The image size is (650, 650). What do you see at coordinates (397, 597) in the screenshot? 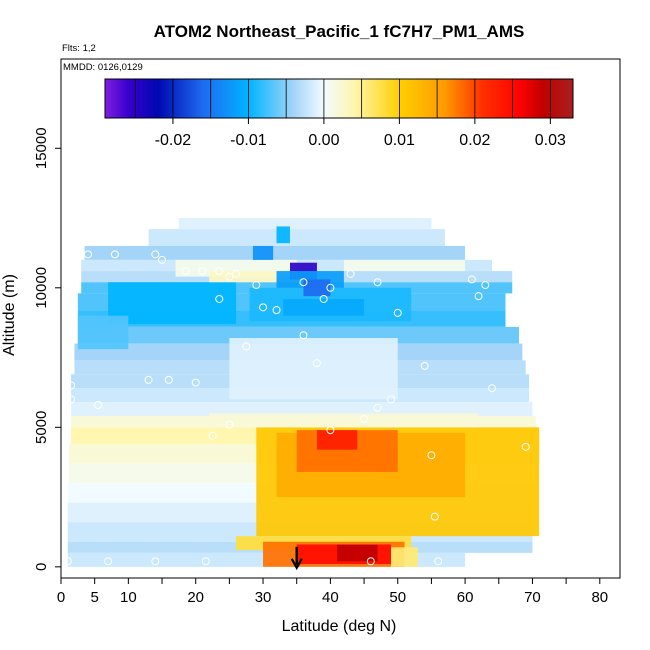
I see `x-tick-label: 50` at bounding box center [397, 597].